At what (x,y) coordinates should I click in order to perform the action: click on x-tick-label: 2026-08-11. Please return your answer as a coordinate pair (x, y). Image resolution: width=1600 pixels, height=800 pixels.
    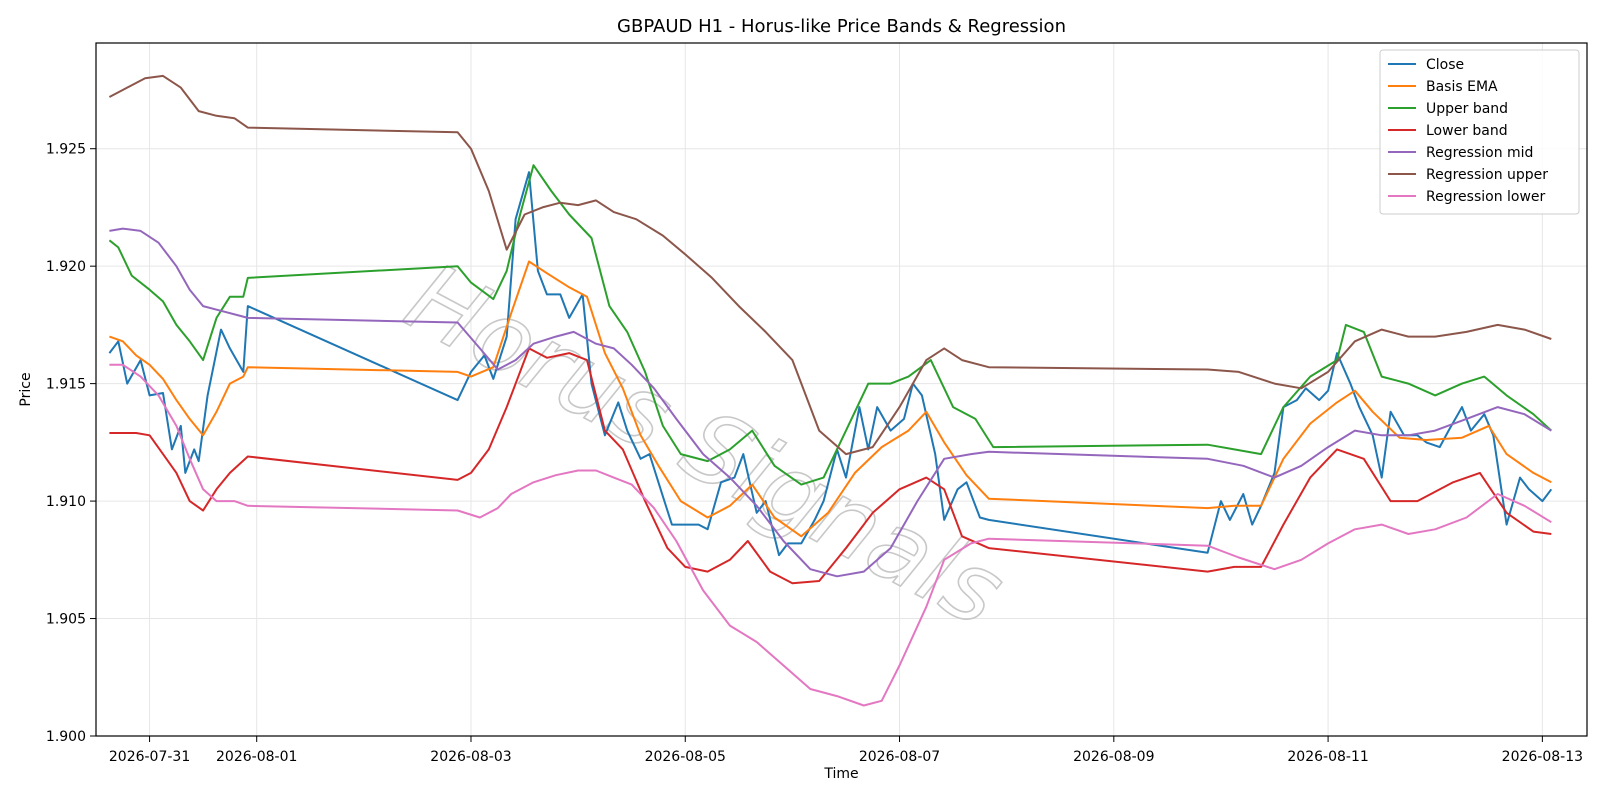
    Looking at the image, I should click on (1327, 757).